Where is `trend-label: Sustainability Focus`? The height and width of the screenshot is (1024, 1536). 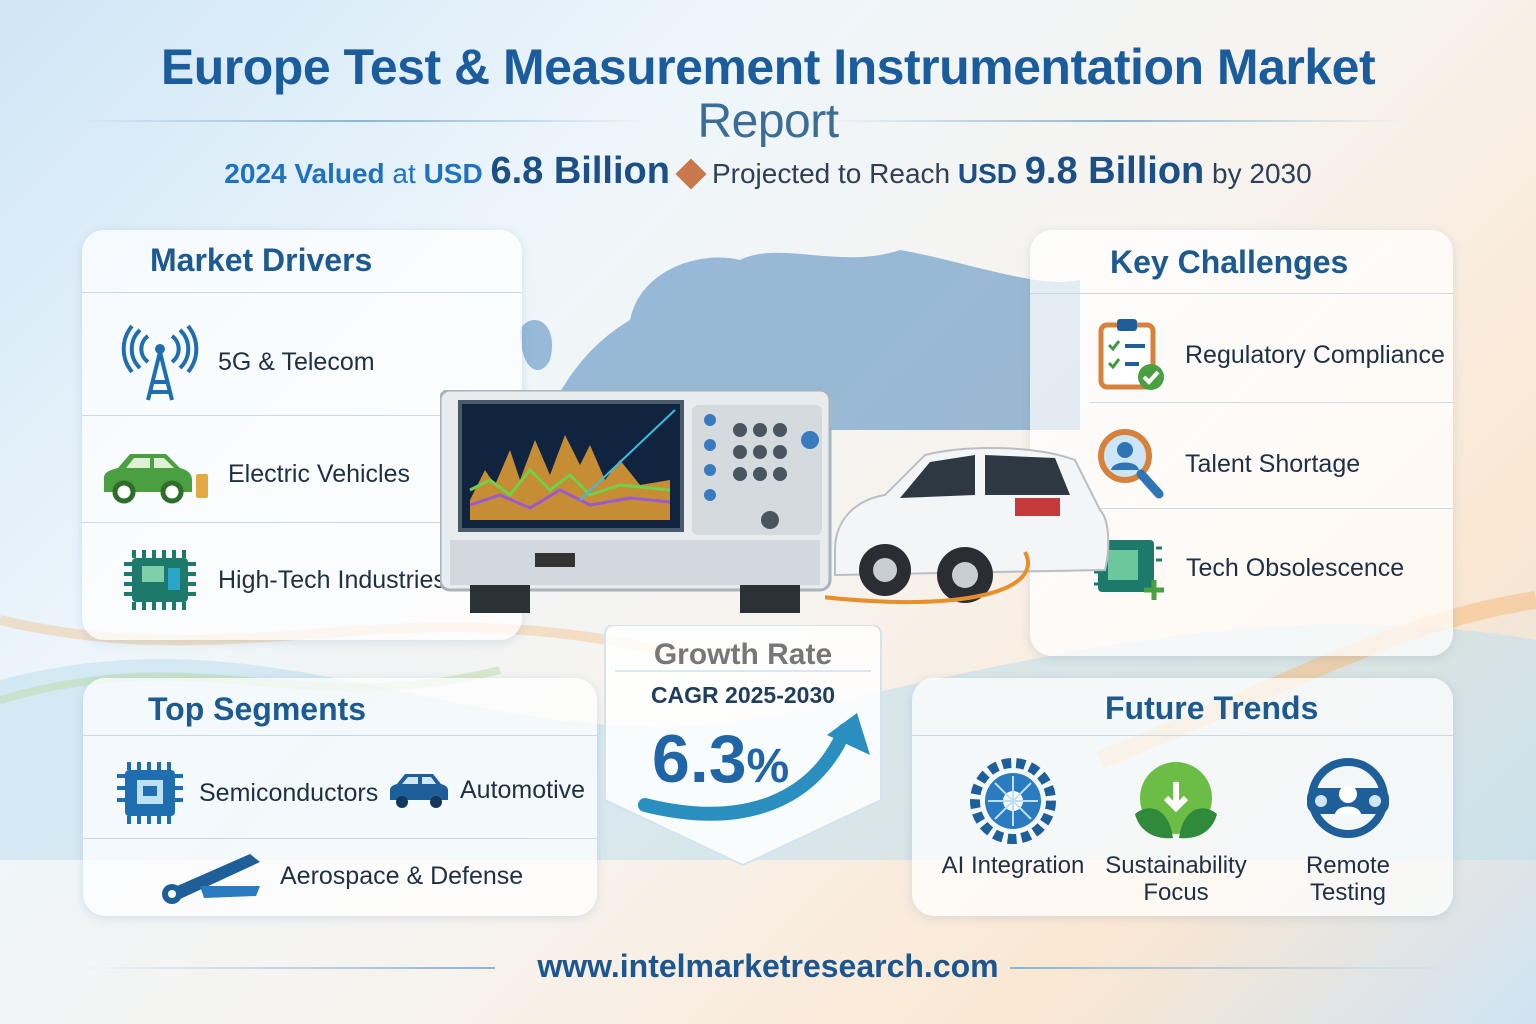 trend-label: Sustainability Focus is located at coordinates (1176, 879).